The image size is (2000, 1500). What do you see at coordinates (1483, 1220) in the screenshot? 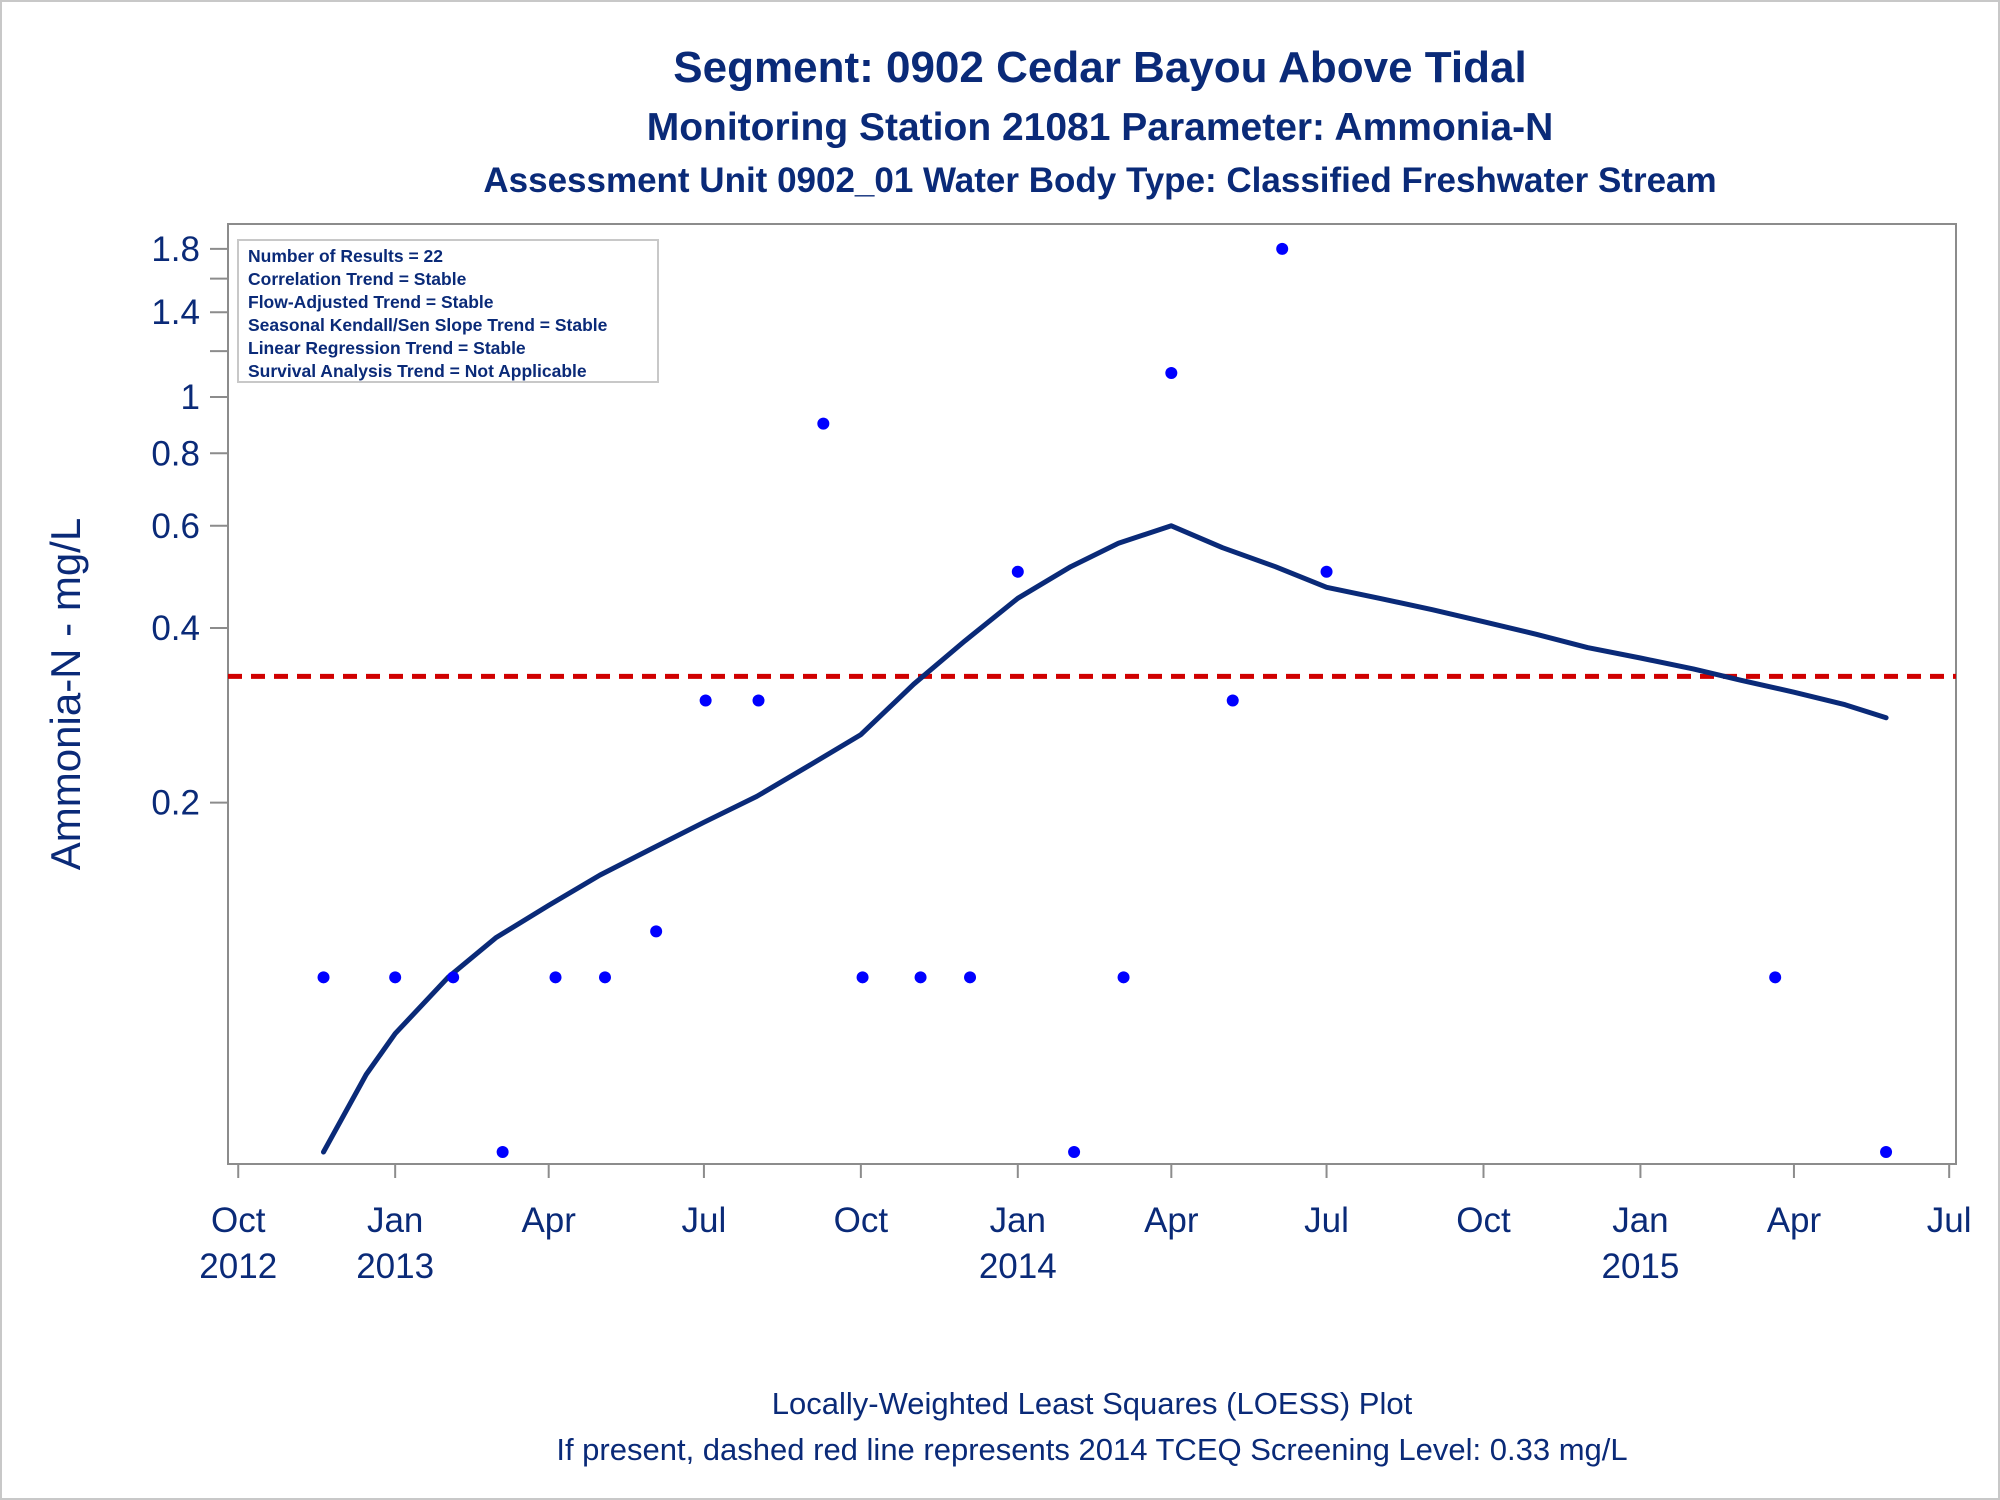
I see `x-tick-label-8: Oct` at bounding box center [1483, 1220].